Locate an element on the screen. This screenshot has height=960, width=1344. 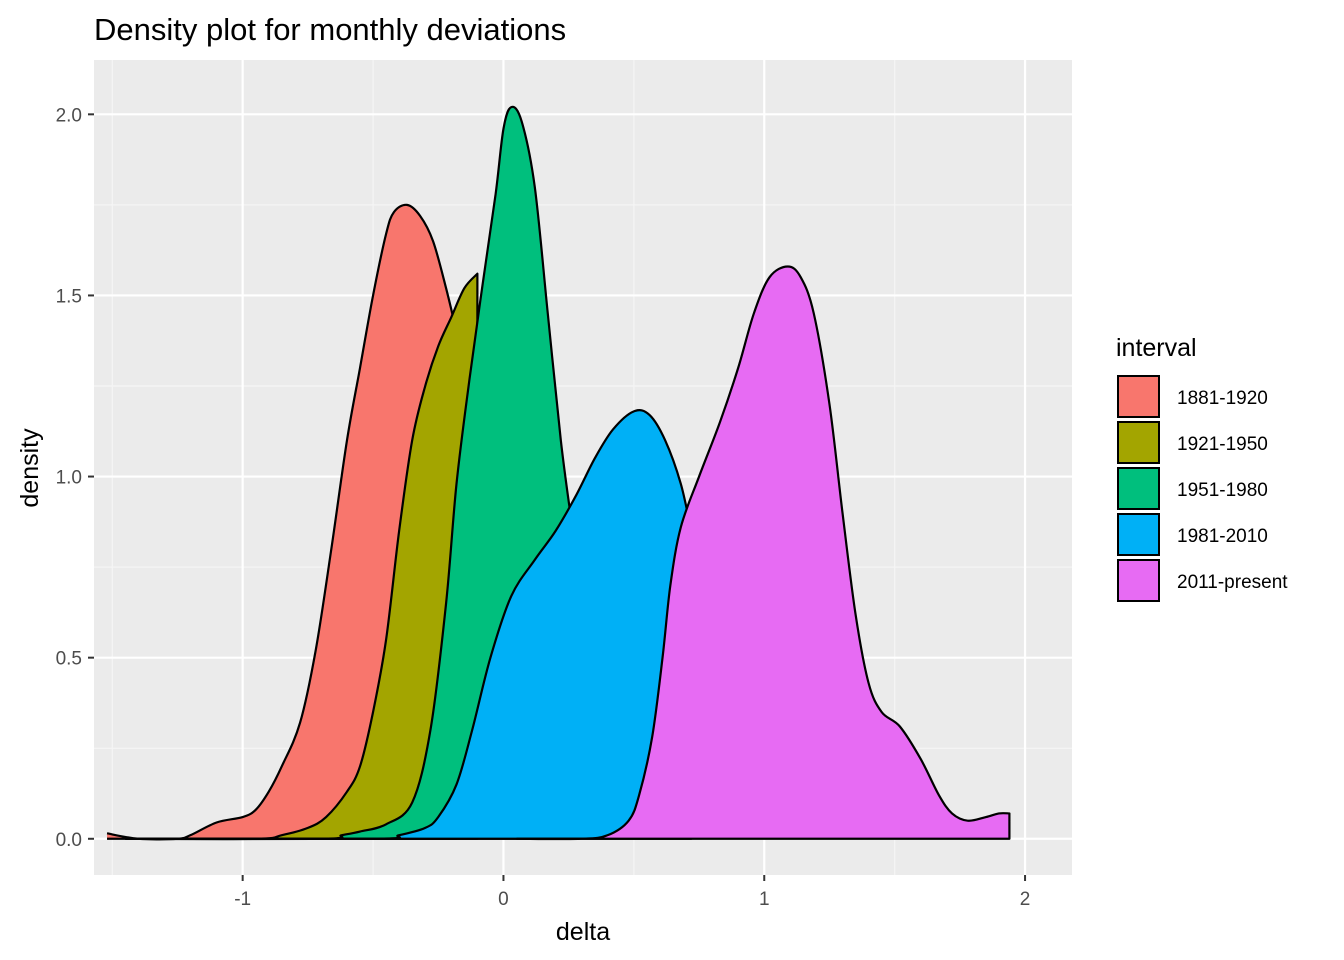
legend-label-2011-present: 2011-present is located at coordinates (1232, 582).